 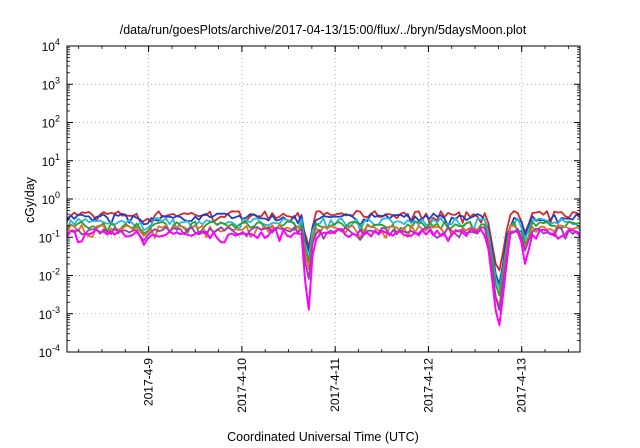 What do you see at coordinates (51, 160) in the screenshot?
I see `y-tick-label: 10¹` at bounding box center [51, 160].